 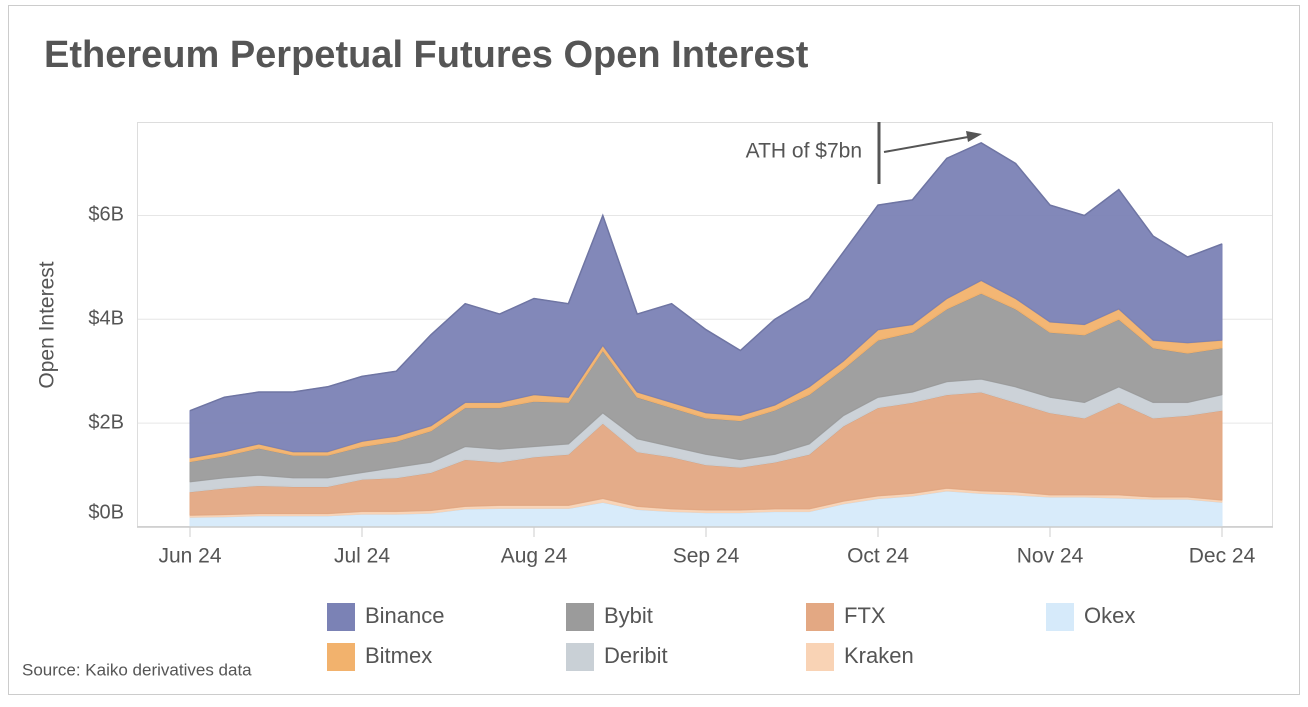 I want to click on legend-label: Deribit, so click(x=636, y=655).